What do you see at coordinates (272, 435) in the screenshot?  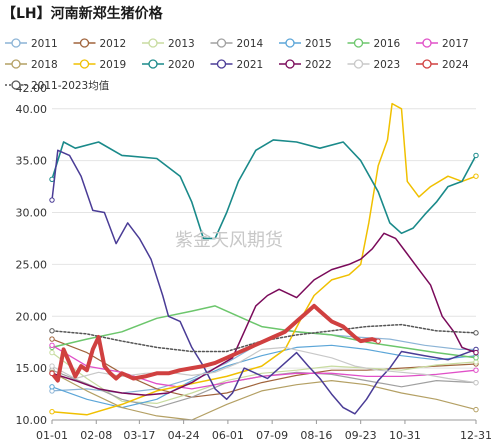 I see `x-tick-label: 07-09` at bounding box center [272, 435].